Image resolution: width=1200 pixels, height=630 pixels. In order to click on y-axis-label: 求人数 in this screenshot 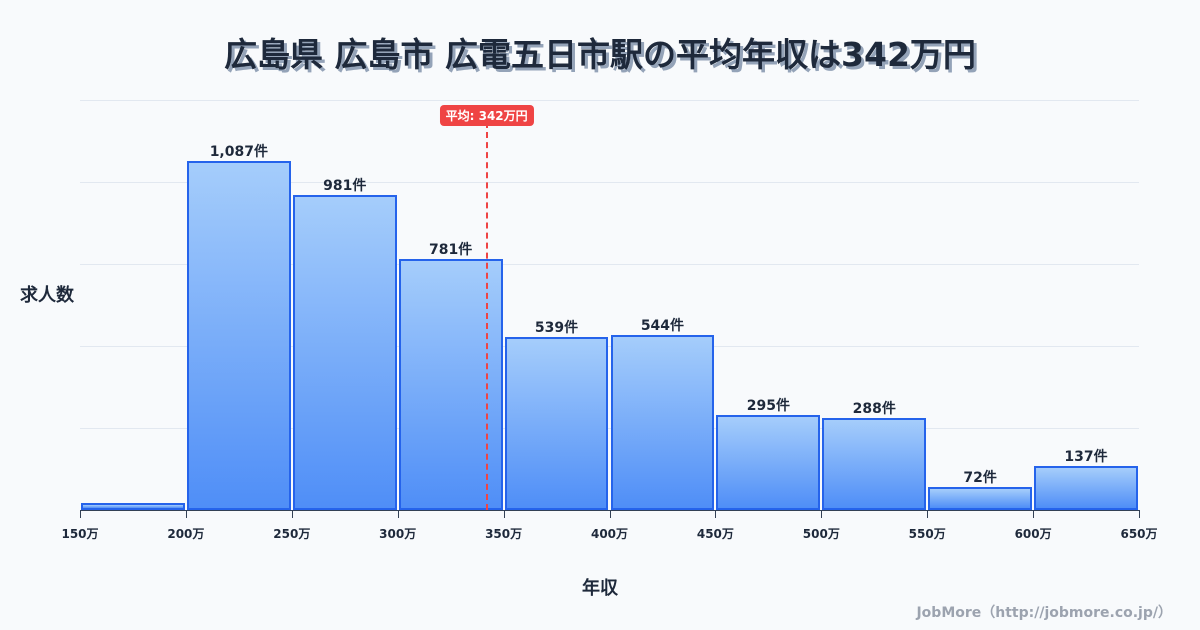, I will do `click(47, 295)`.